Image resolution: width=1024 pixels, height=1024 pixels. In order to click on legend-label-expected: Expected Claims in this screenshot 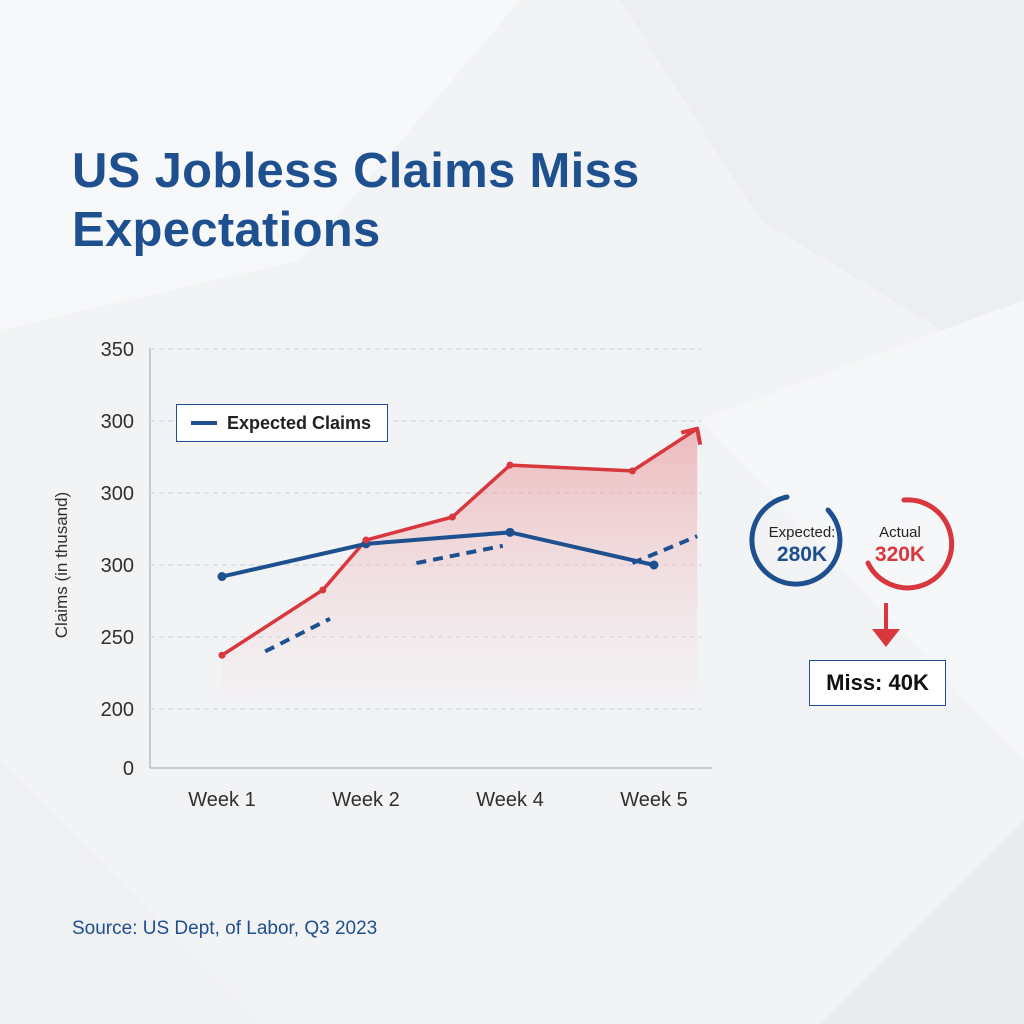, I will do `click(299, 422)`.